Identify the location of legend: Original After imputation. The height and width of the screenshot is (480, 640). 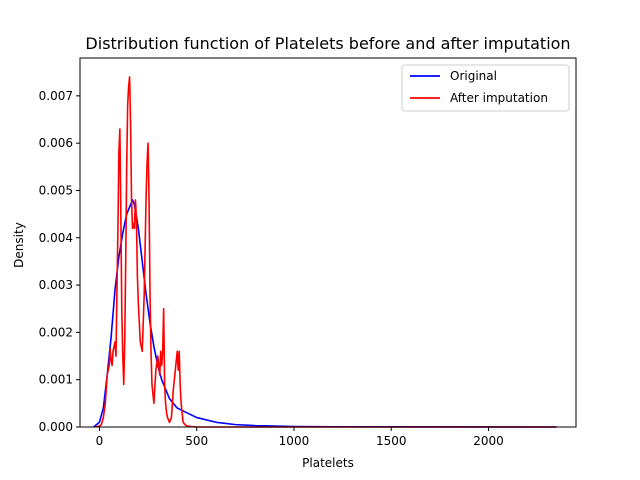
(485, 88).